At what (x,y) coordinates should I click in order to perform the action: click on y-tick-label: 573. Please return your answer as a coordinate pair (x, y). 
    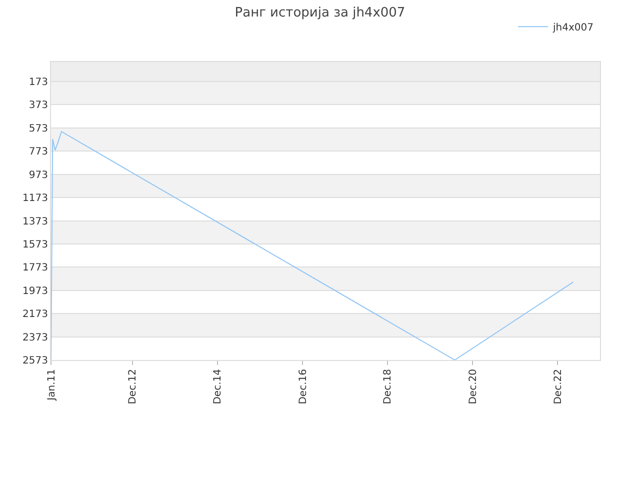
    Looking at the image, I should click on (38, 128).